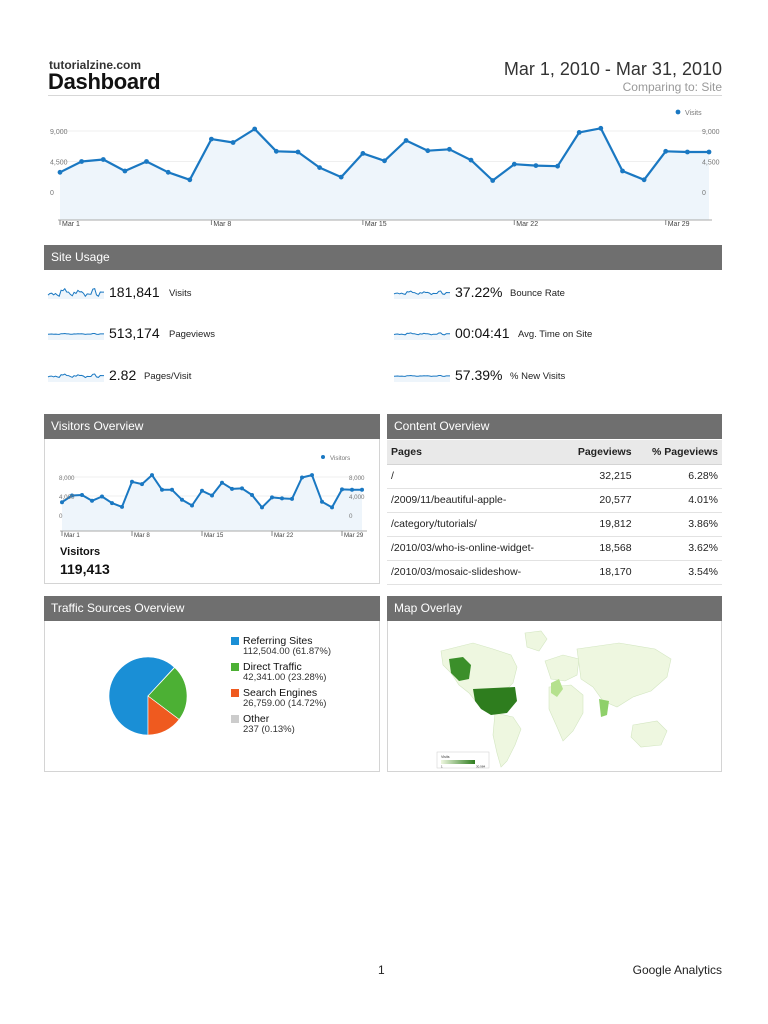  Describe the element at coordinates (678, 452) in the screenshot. I see `column-header-percent-pageviews: % Pageviews` at that location.